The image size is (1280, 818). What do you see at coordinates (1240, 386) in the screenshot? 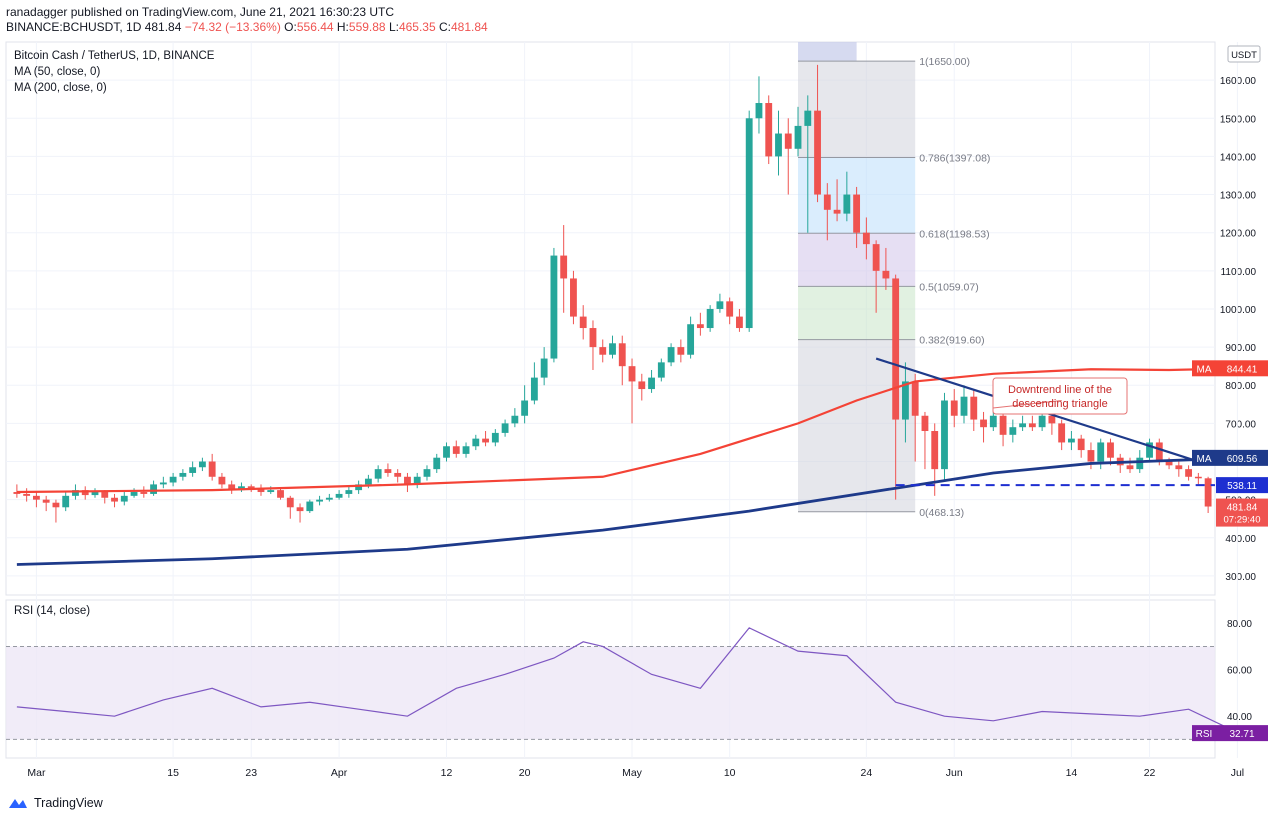
I see `price-tick-label: 800.00` at bounding box center [1240, 386].